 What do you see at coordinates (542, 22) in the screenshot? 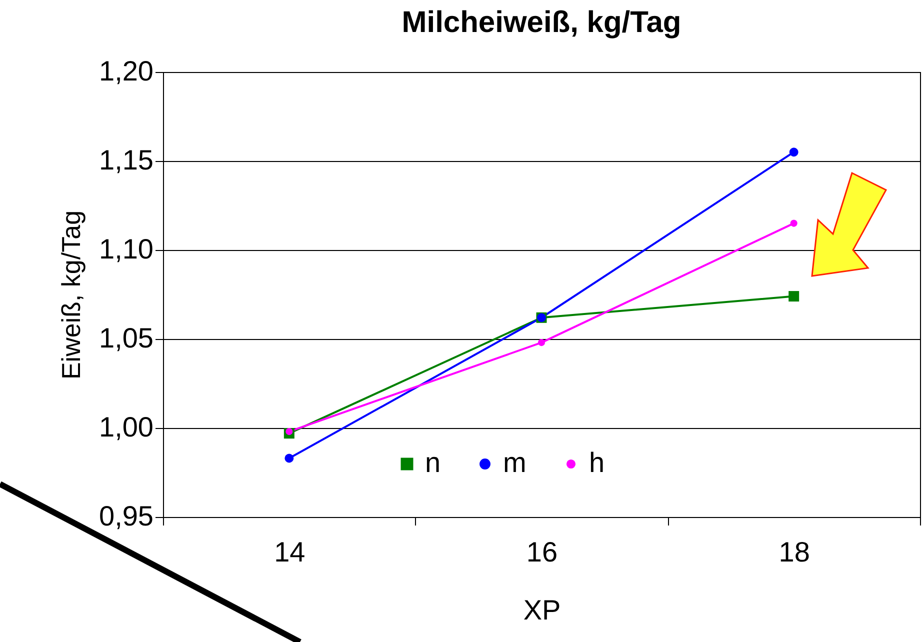
I see `chart-title: Milcheiweiß, kg/Tag` at bounding box center [542, 22].